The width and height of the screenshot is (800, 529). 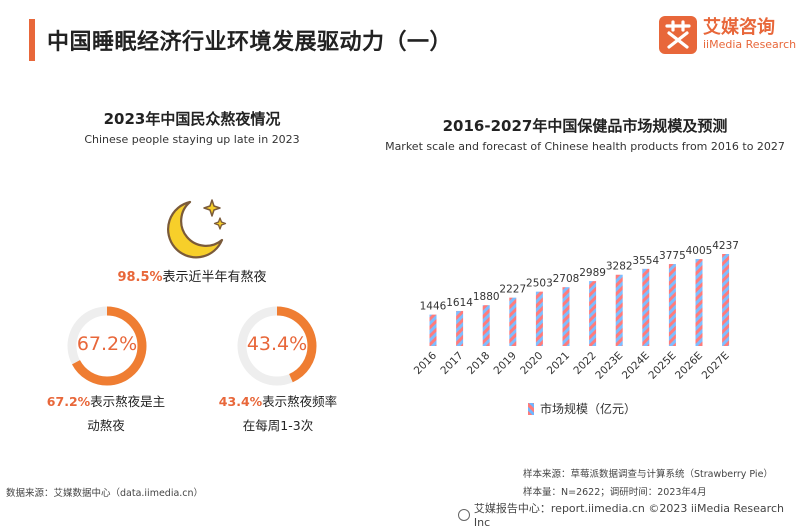 I want to click on bar-2018, so click(x=486, y=325).